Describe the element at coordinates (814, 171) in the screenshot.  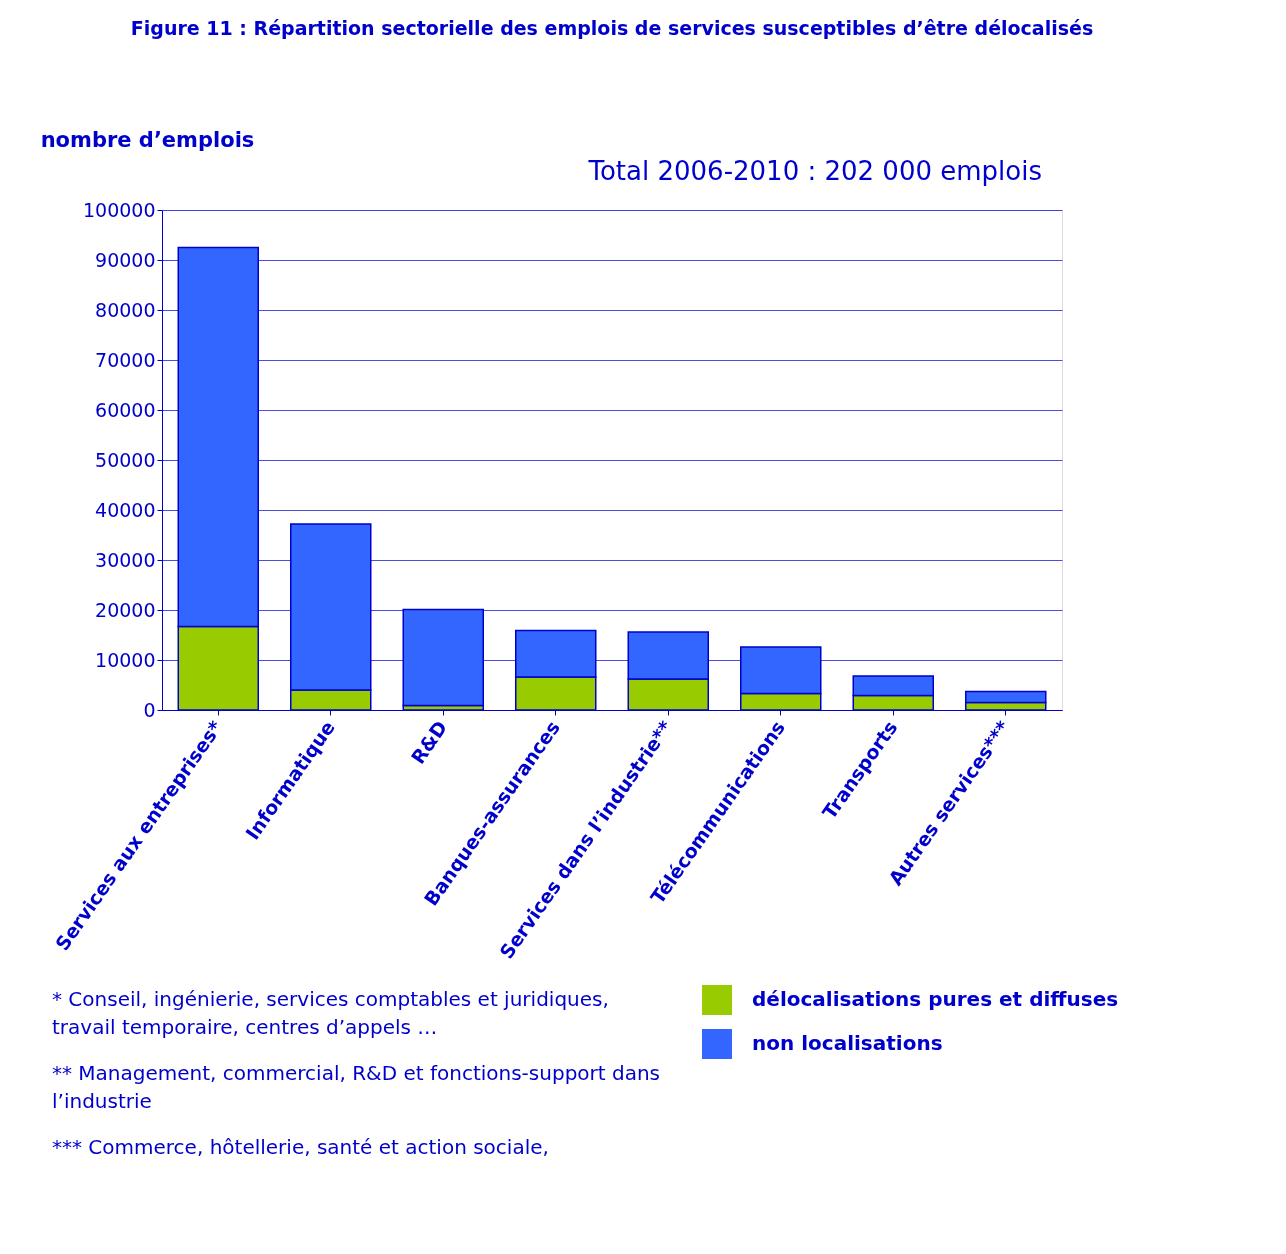
I see `chart-subtitle: Total 2006-2010 : 202 000 emplois` at that location.